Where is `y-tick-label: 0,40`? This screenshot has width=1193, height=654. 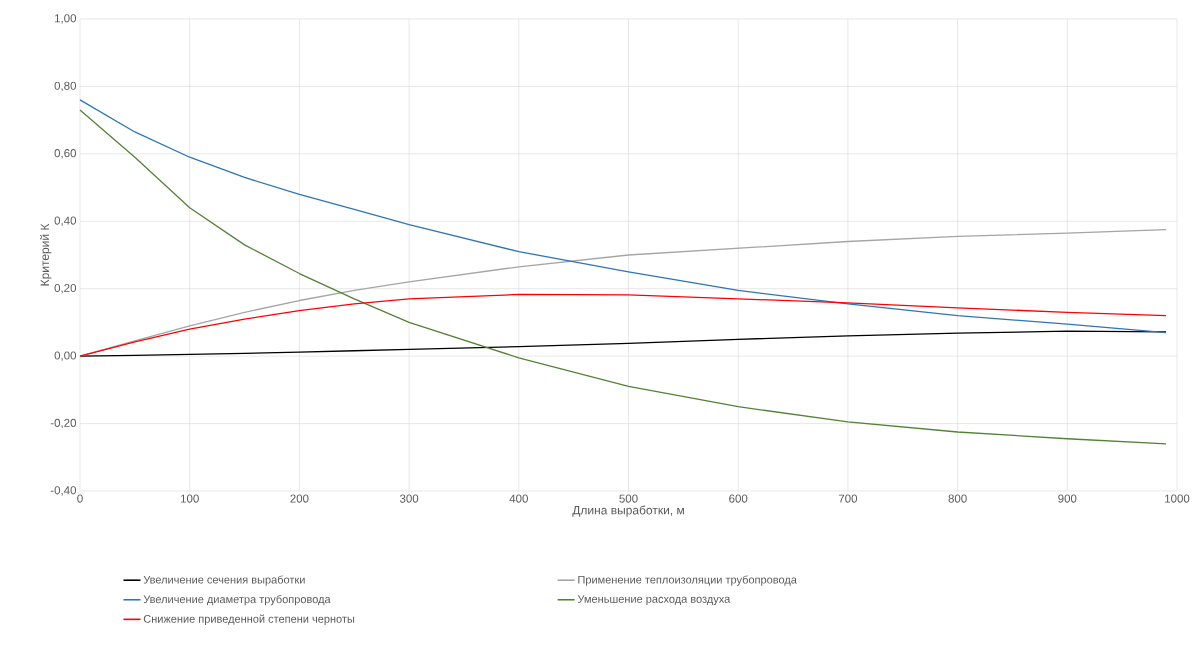
y-tick-label: 0,40 is located at coordinates (65, 221).